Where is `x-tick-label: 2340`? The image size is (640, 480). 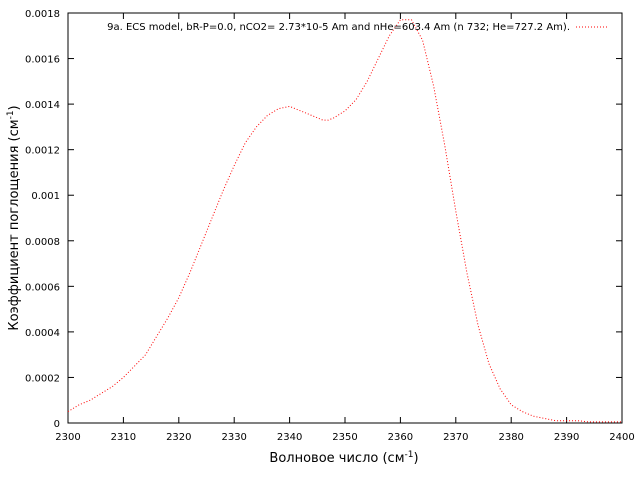
x-tick-label: 2340 is located at coordinates (289, 437).